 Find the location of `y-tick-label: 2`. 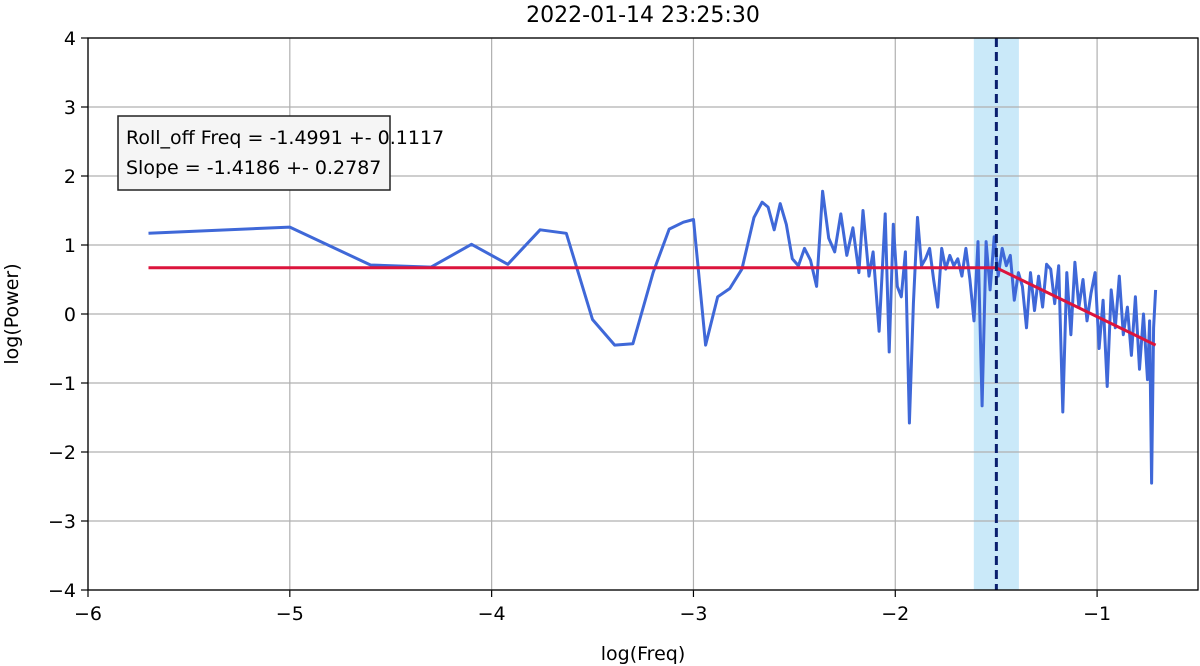

y-tick-label: 2 is located at coordinates (70, 177).